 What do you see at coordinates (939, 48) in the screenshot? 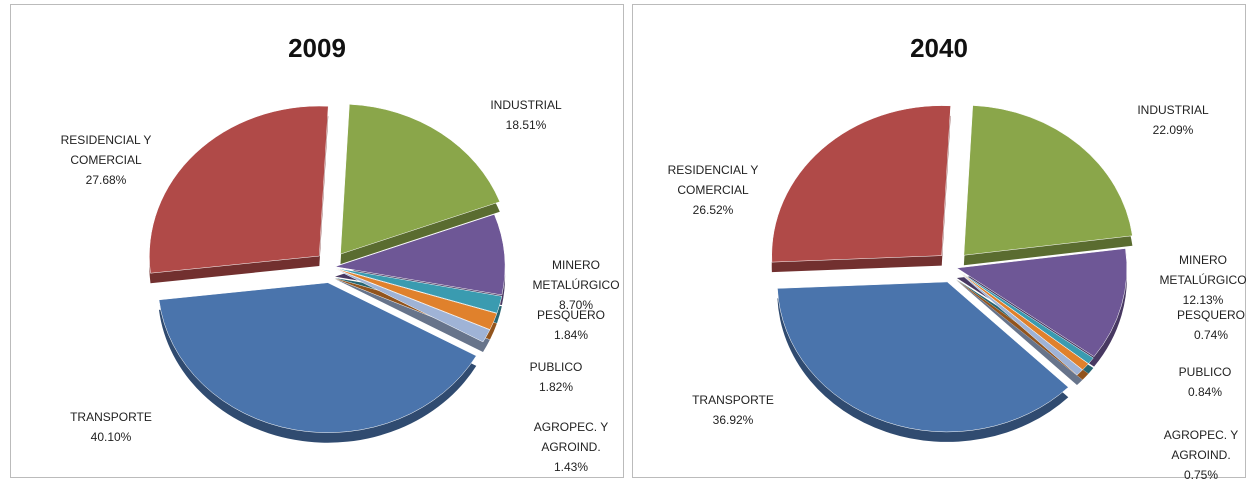
I see `chart-title: 2040` at bounding box center [939, 48].